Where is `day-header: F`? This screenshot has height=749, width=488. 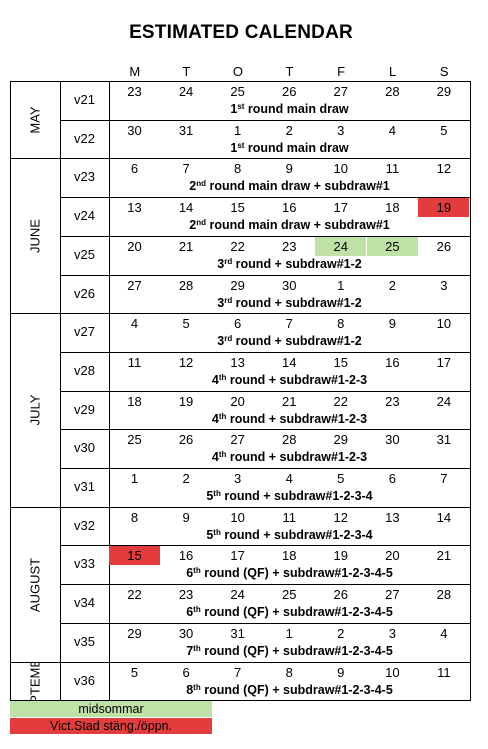
day-header: F is located at coordinates (341, 71).